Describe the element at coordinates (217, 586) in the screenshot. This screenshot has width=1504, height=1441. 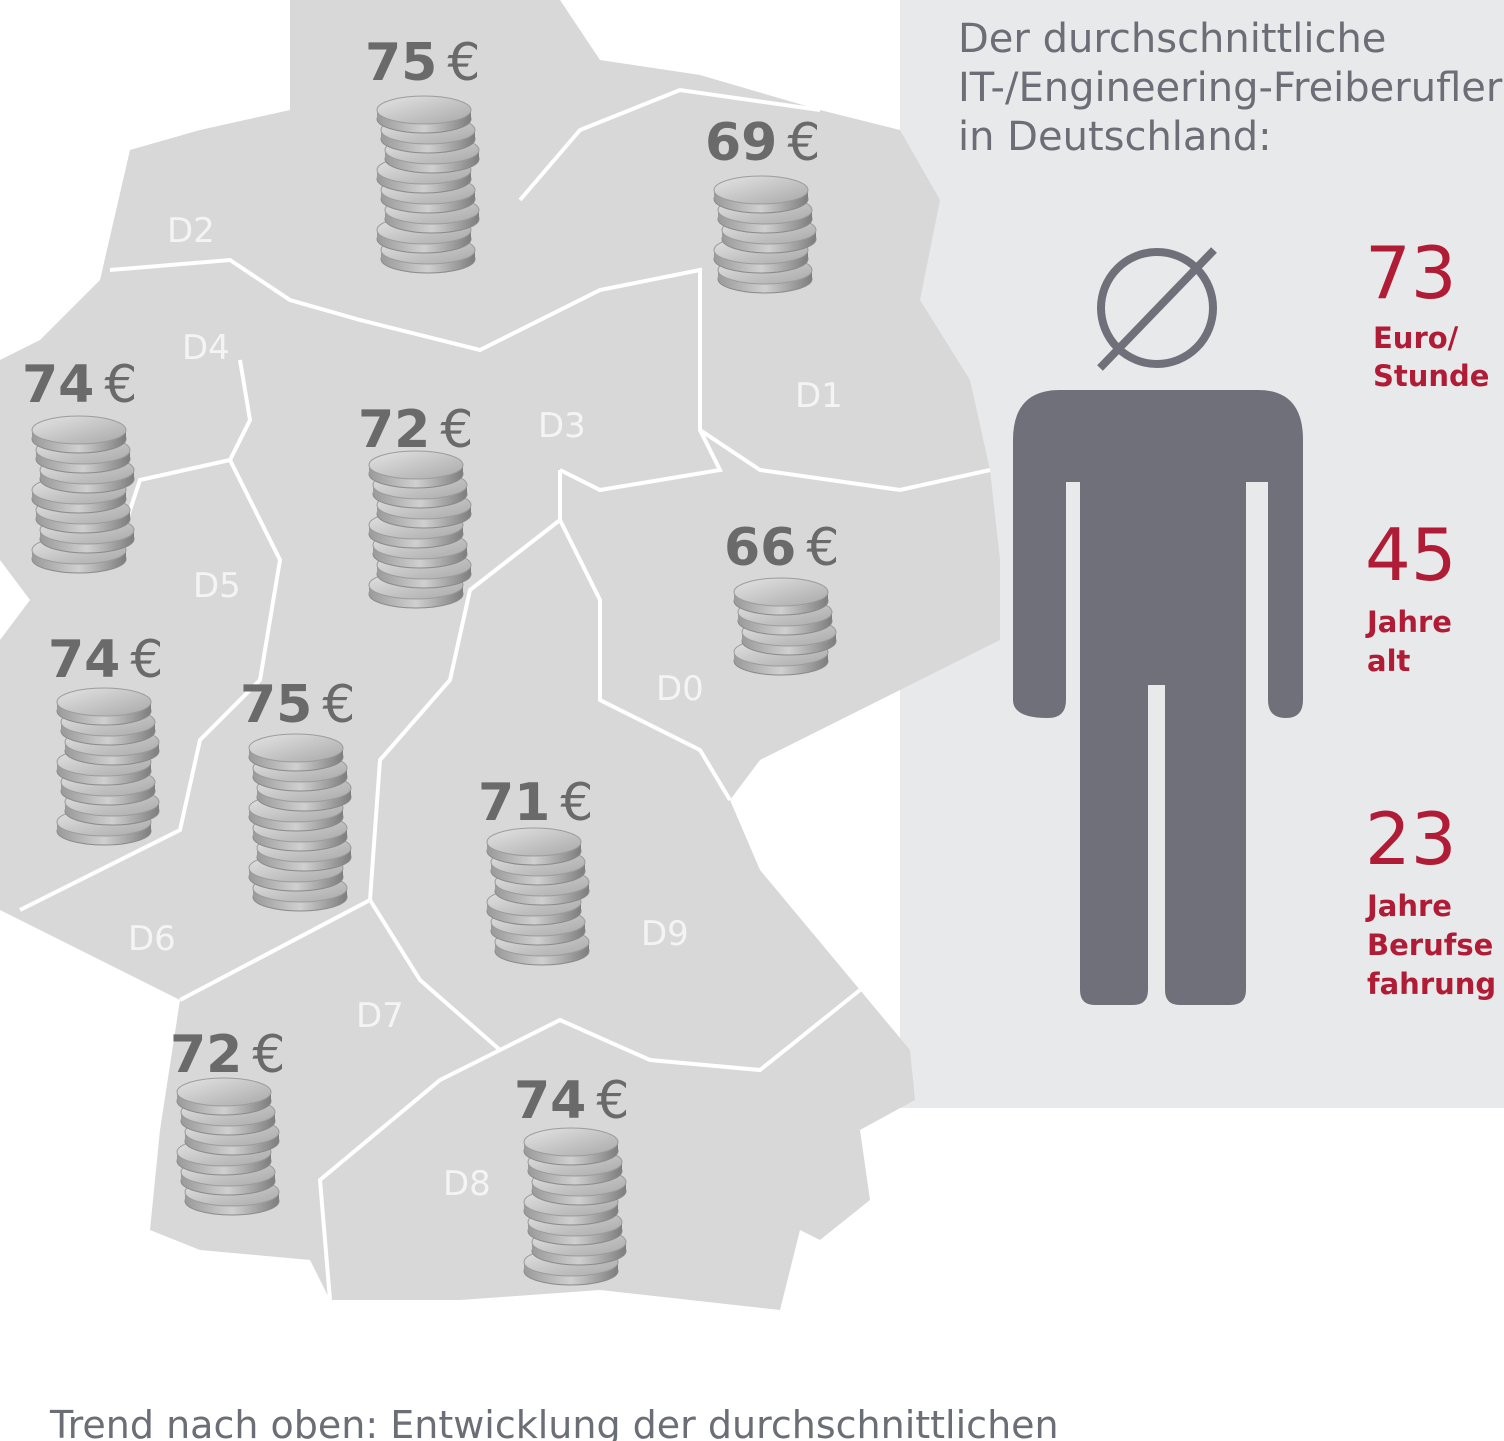
I see `region-label: D5` at that location.